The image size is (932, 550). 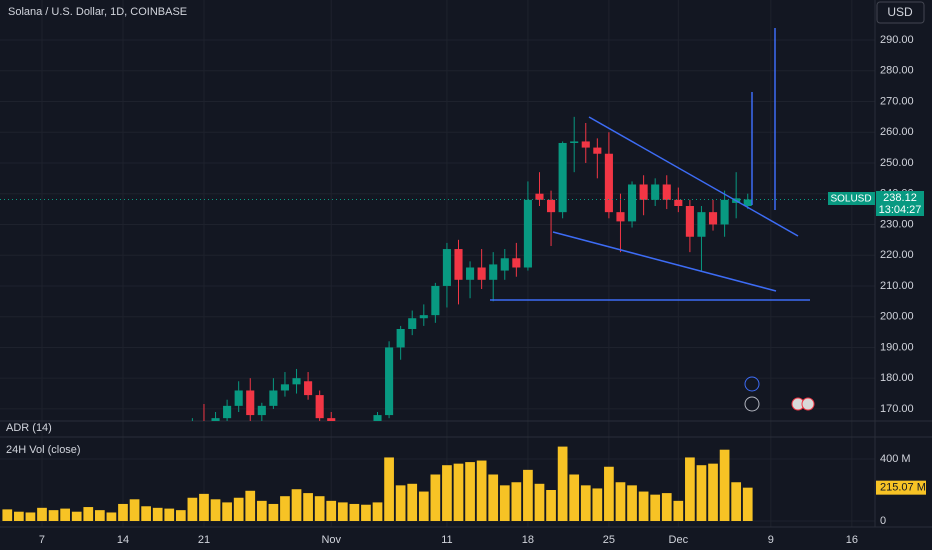 I want to click on price-label: SOLUSD 238.12 13:04:27, so click(x=876, y=203).